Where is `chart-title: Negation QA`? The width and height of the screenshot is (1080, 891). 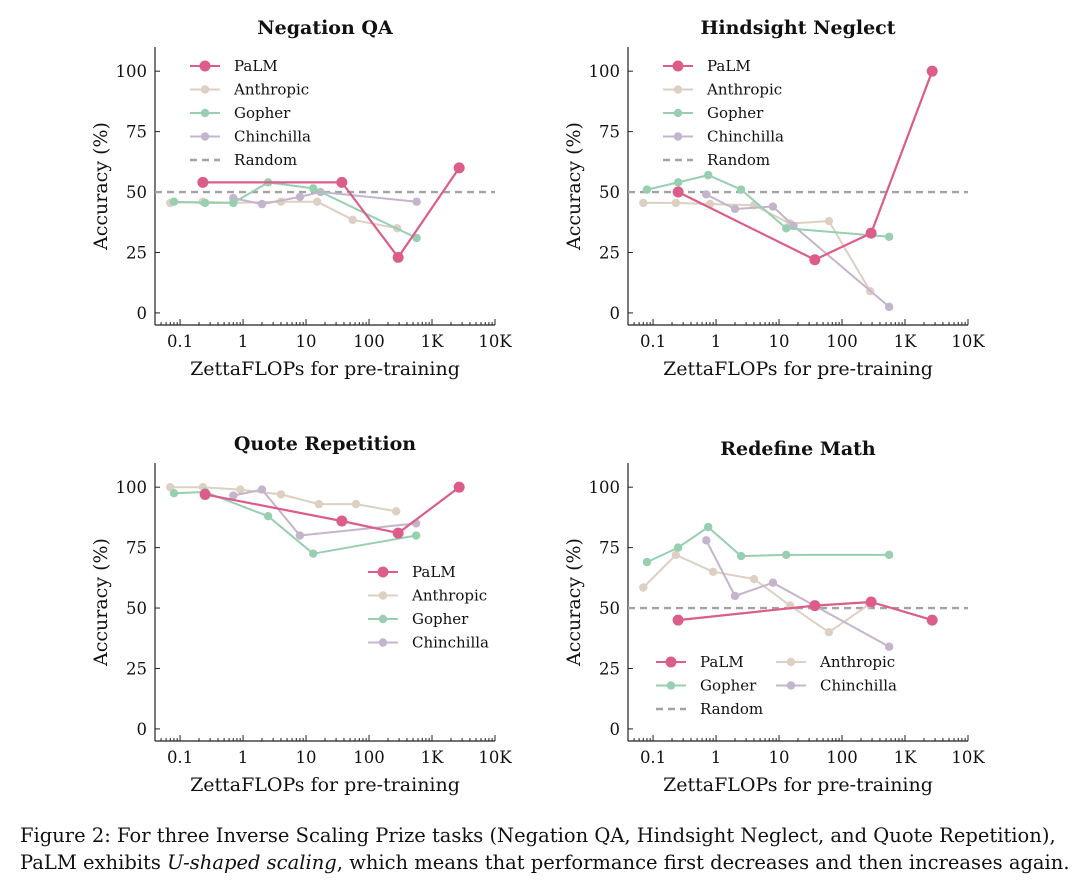 chart-title: Negation QA is located at coordinates (325, 28).